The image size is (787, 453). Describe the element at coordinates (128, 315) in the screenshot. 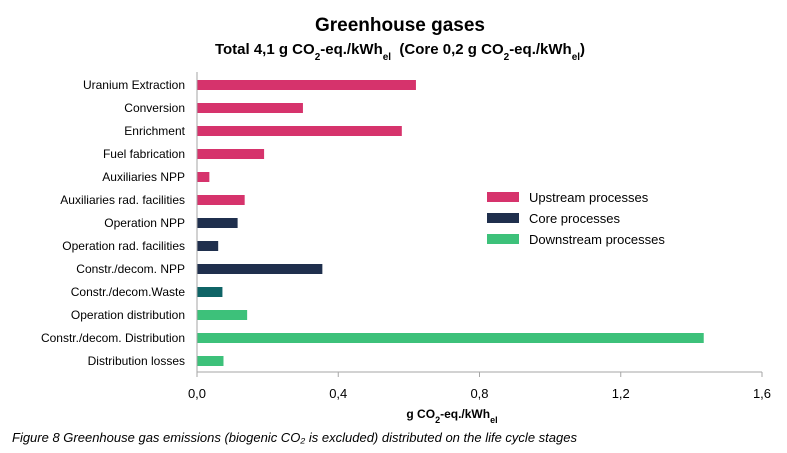

I see `category-label: Operation distribution` at that location.